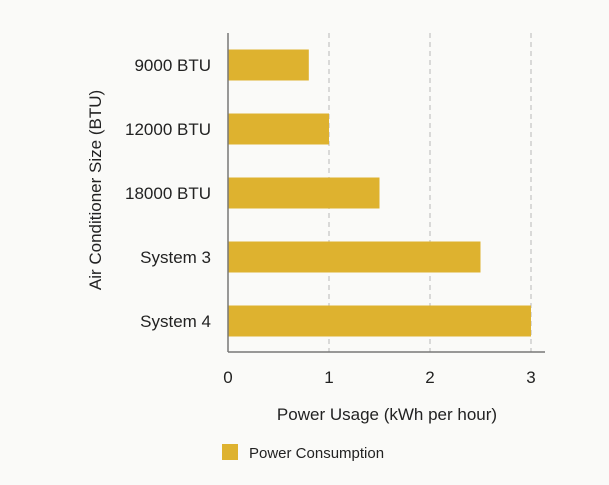  Describe the element at coordinates (175, 257) in the screenshot. I see `y-tick-label: System 3` at that location.